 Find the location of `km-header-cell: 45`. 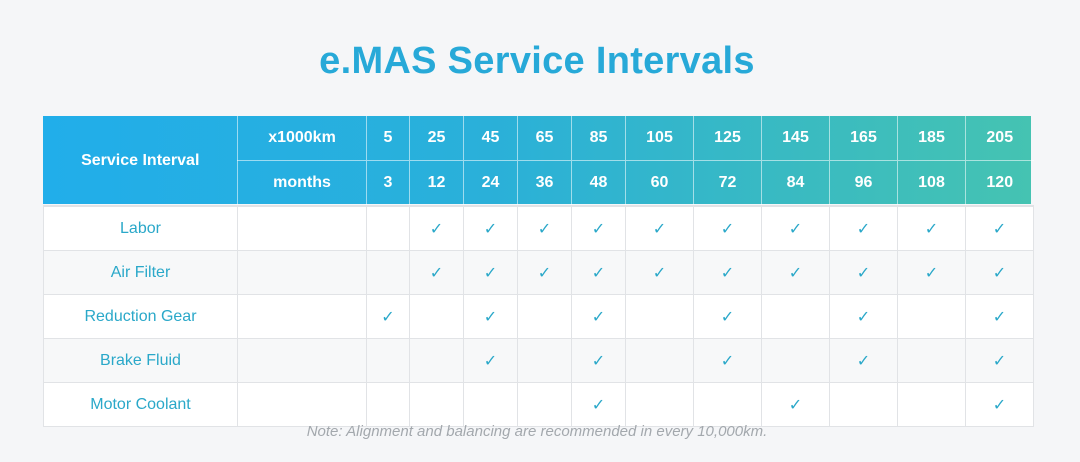

km-header-cell: 45 is located at coordinates (490, 138).